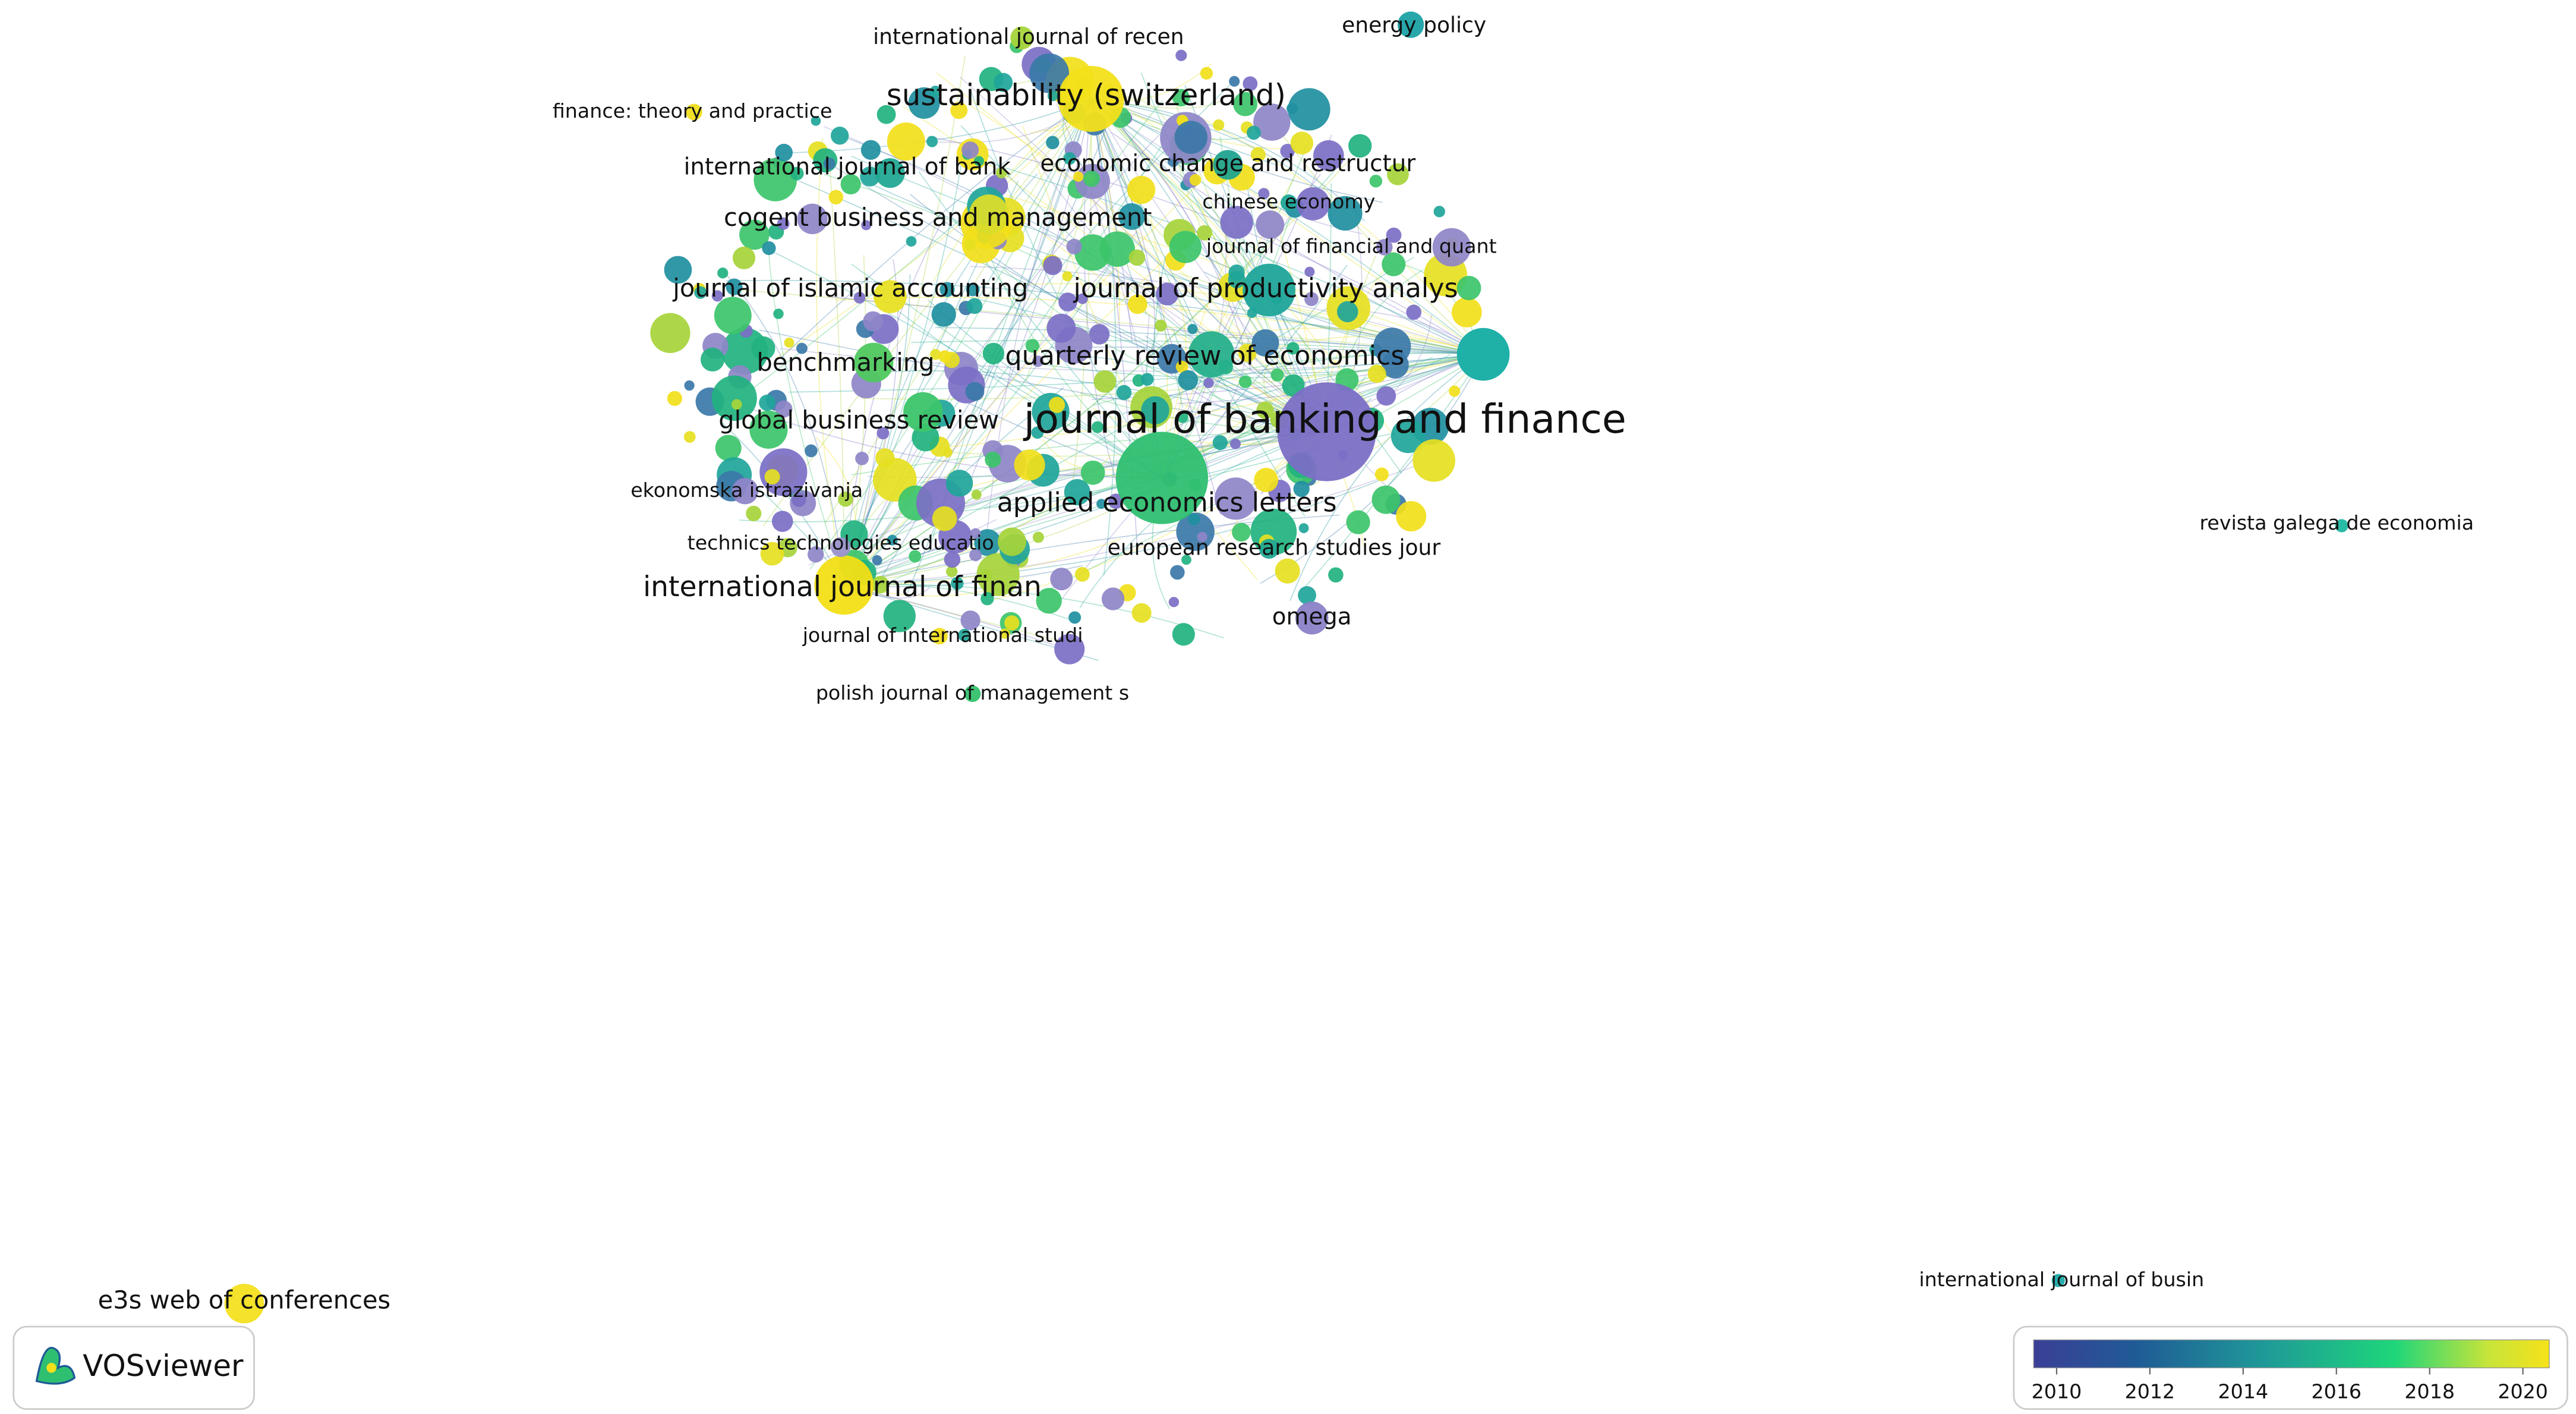  What do you see at coordinates (1087, 95) in the screenshot?
I see `node-label: sustainability (switzerland)` at bounding box center [1087, 95].